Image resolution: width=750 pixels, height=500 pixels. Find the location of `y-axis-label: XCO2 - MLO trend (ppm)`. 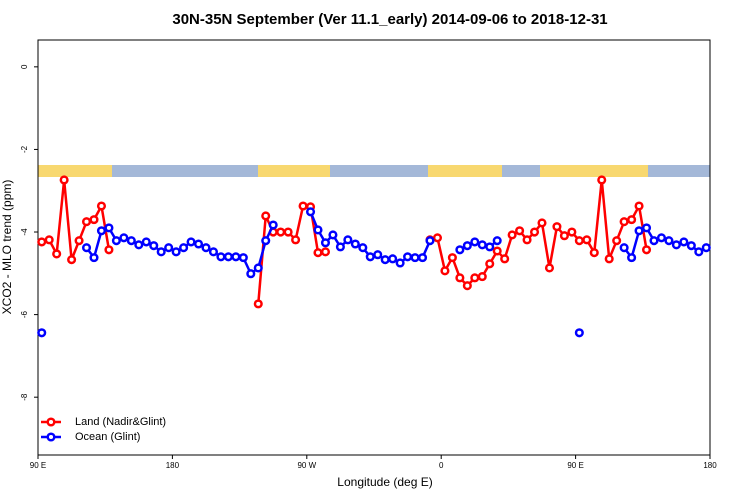

y-axis-label: XCO2 - MLO trend (ppm) is located at coordinates (7, 247).